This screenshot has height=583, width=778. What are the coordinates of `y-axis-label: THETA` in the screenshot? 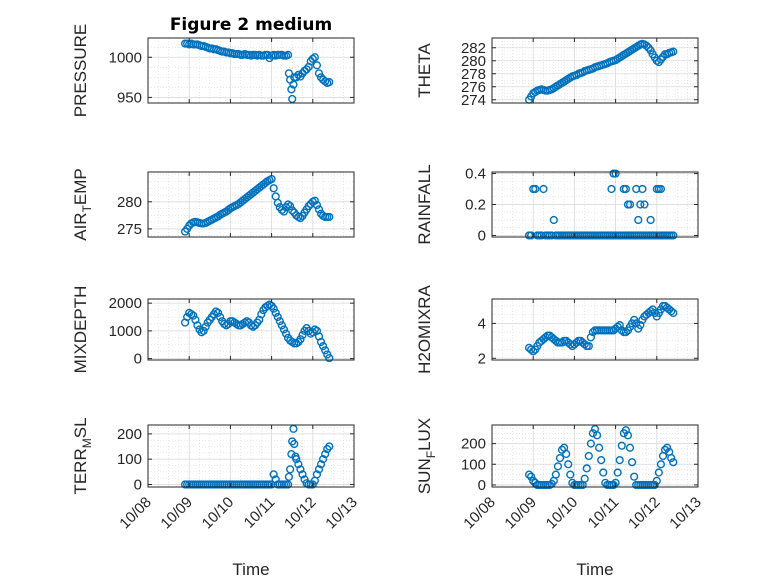 It's located at (424, 70).